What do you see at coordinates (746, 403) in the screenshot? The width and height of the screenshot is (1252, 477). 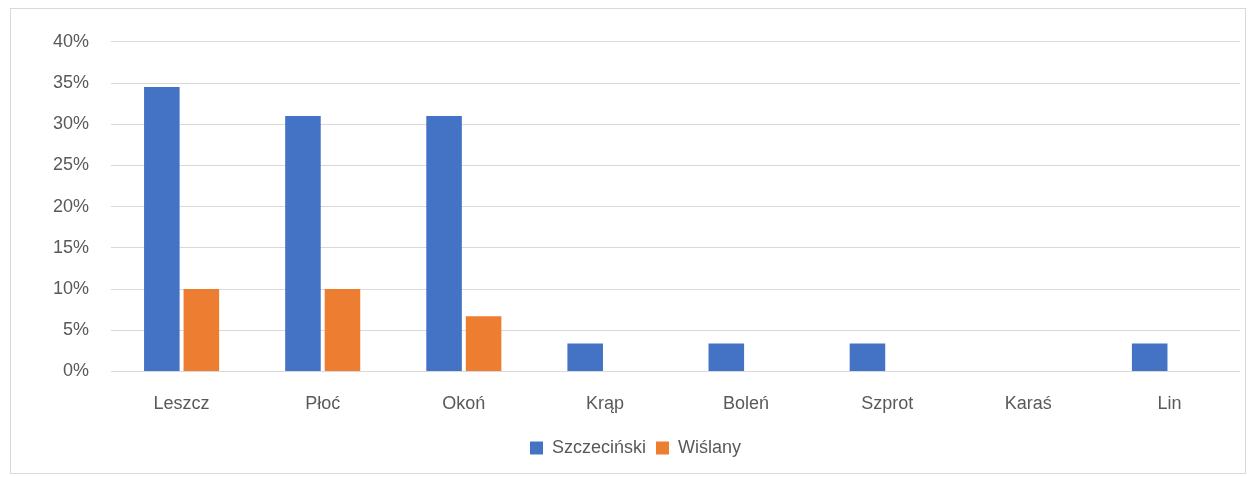 I see `x-tick-label: Boleń` at bounding box center [746, 403].